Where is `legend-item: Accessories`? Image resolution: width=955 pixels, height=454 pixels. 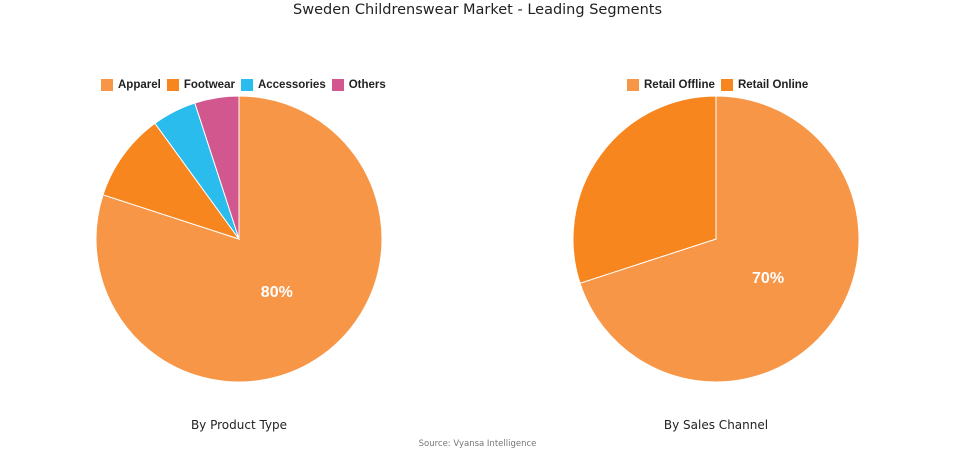
legend-item: Accessories is located at coordinates (283, 85).